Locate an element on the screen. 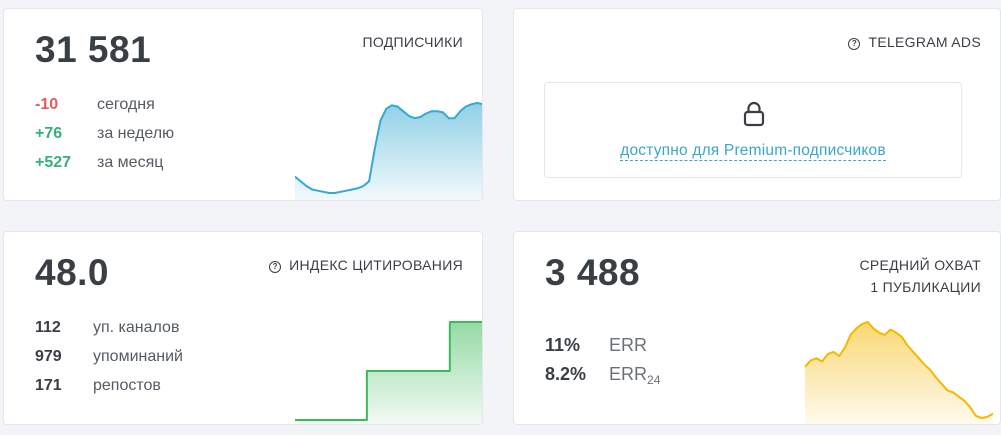  stat-row-today: -10 сегодня is located at coordinates (104, 109).